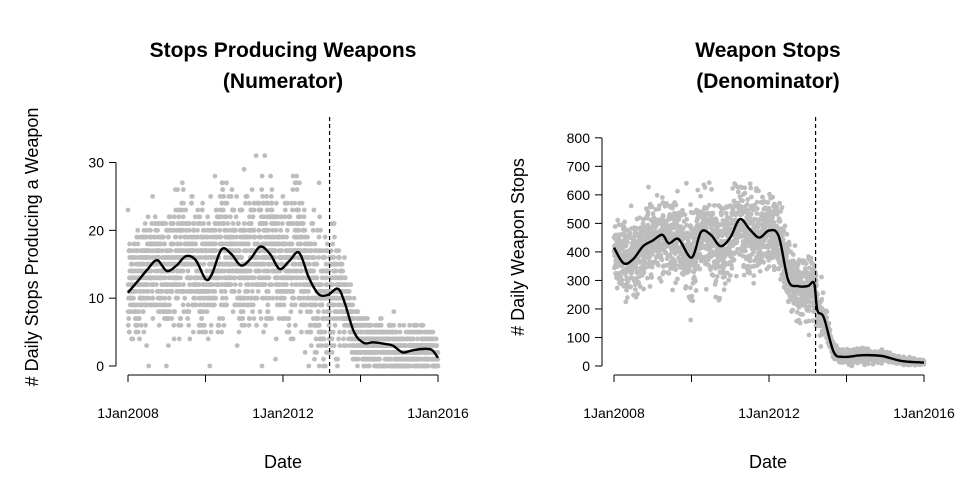  I want to click on y-axis-label: # Daily Weapon Stops, so click(518, 247).